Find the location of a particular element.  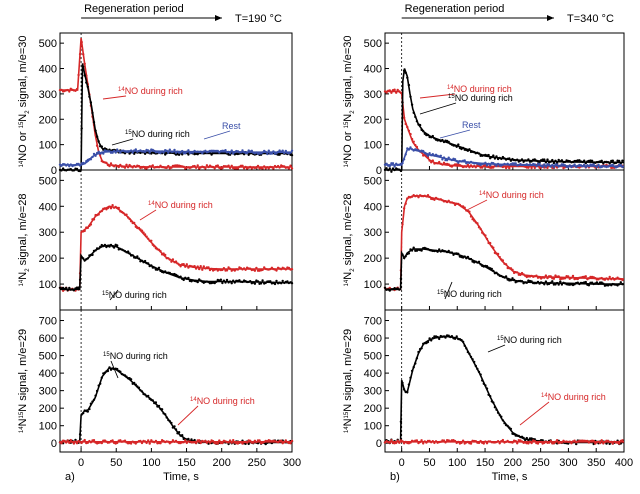

y-tick-label: 700 is located at coordinates (373, 322).